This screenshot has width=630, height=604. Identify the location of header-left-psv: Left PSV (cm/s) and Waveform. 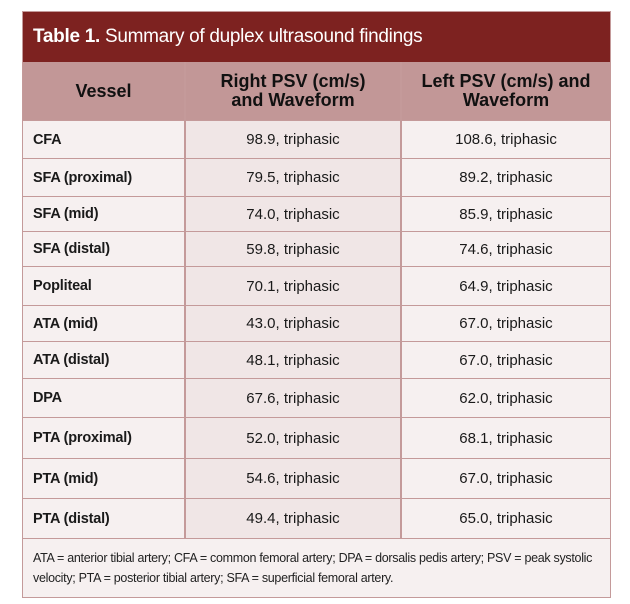
(506, 90).